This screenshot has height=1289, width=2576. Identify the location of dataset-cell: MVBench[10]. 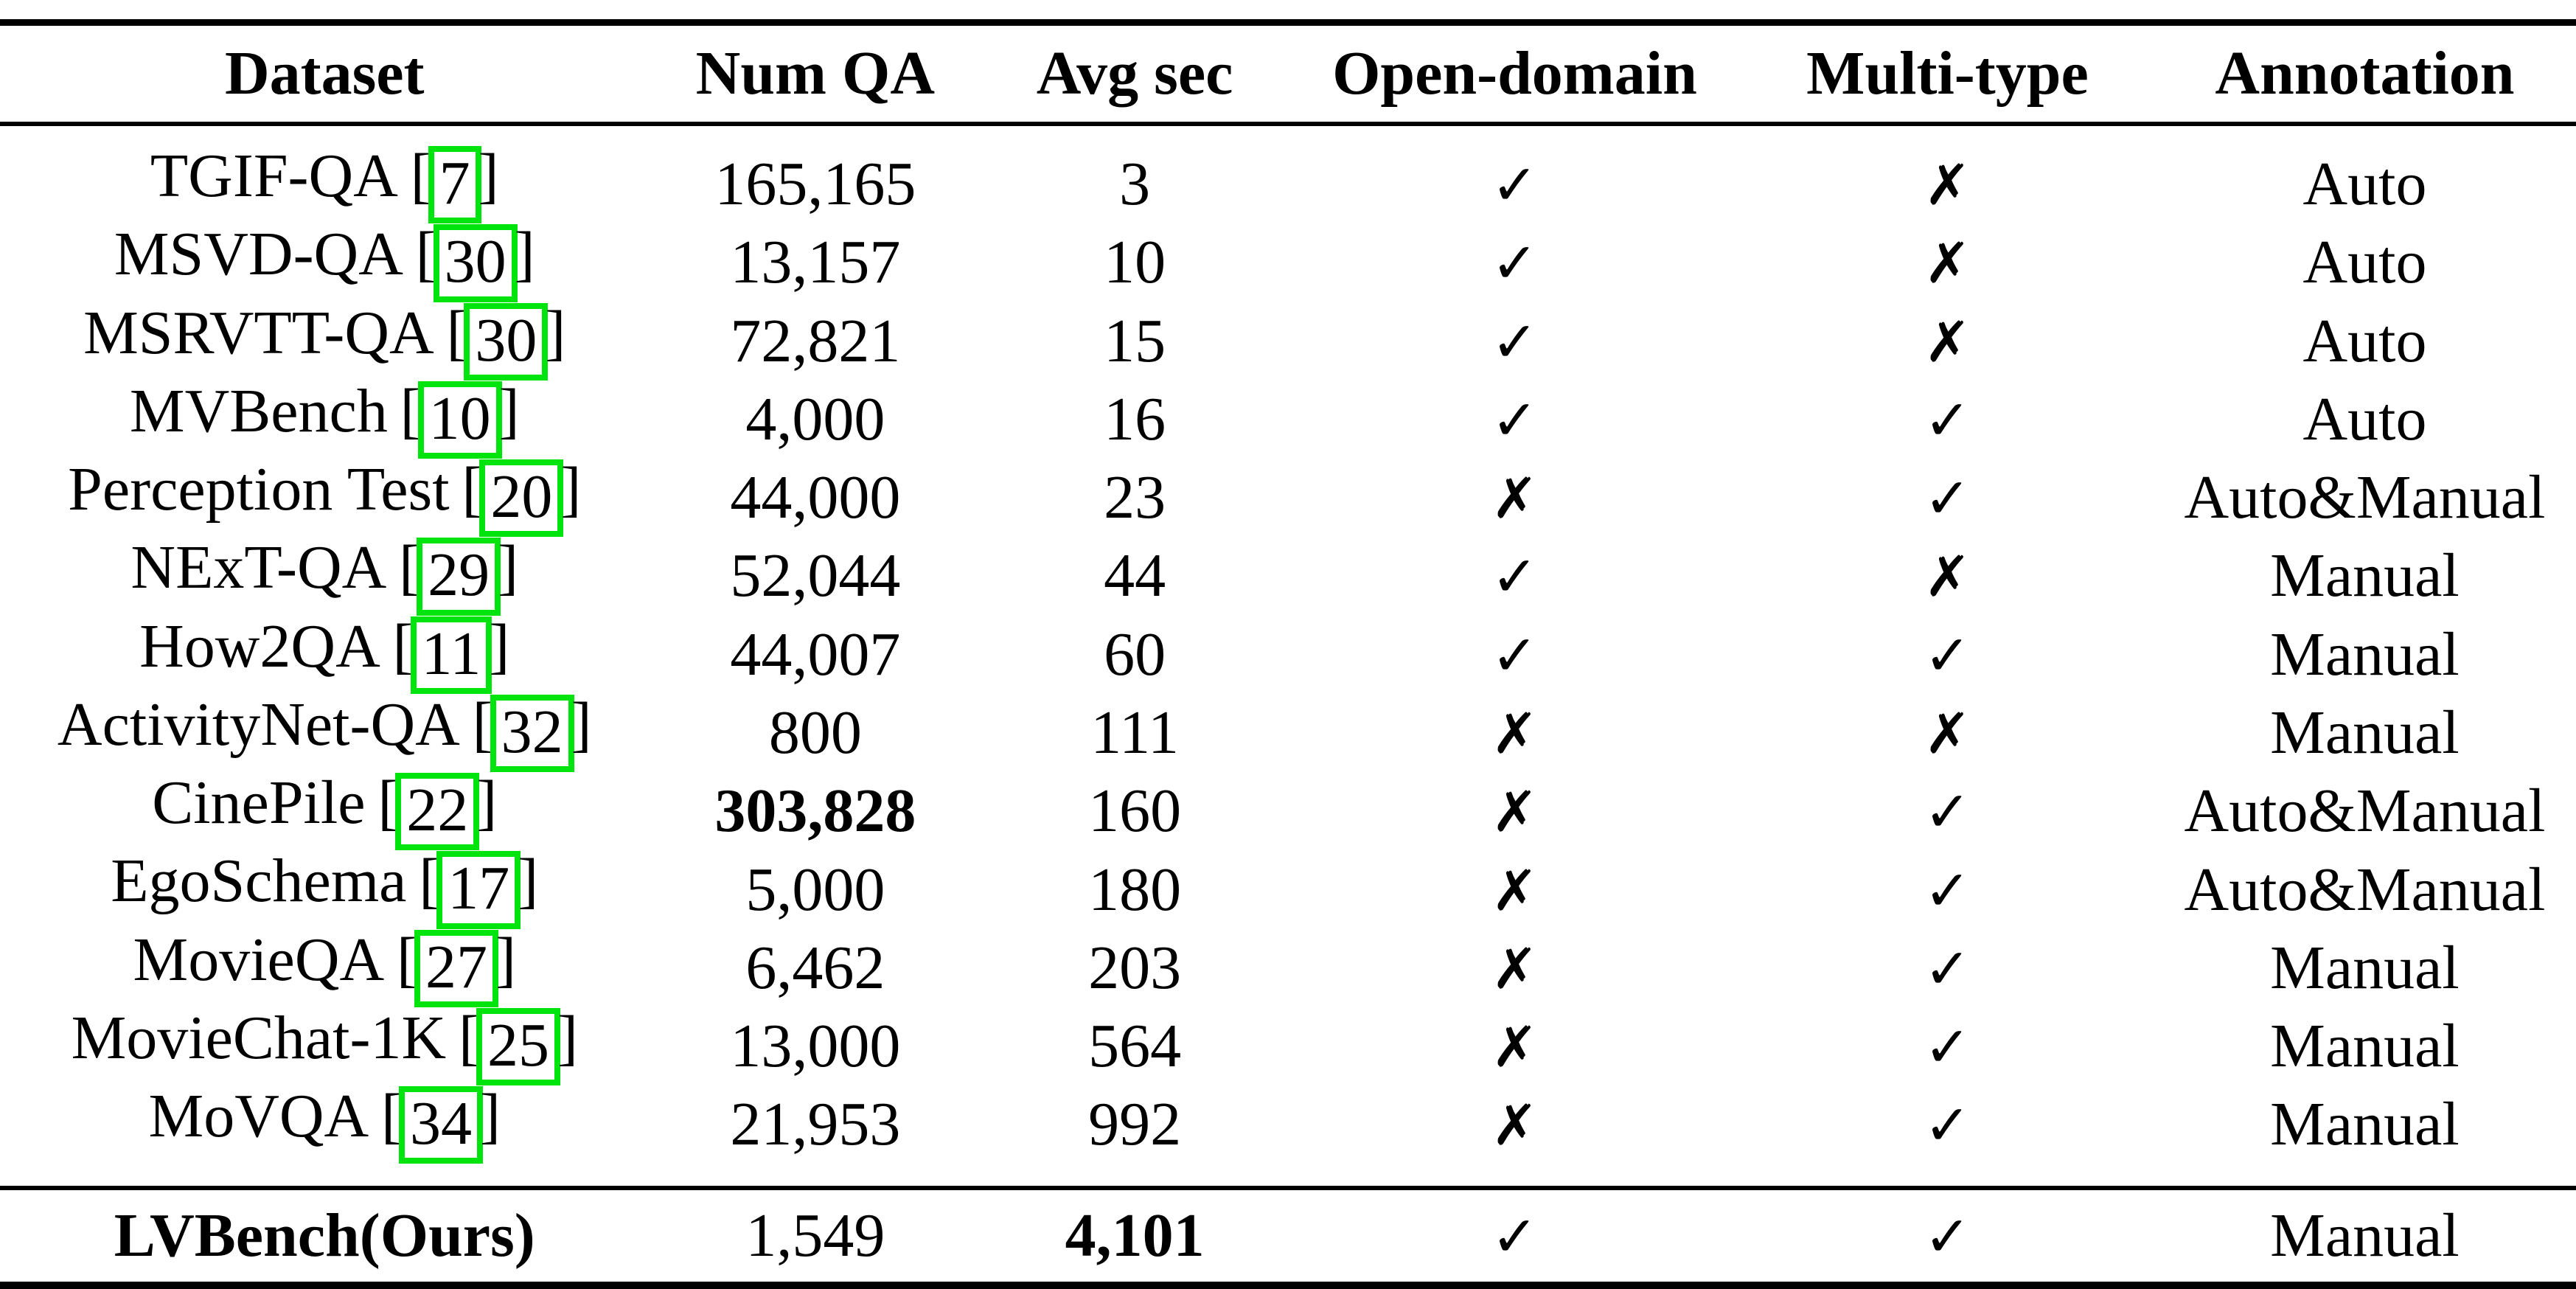
(324, 420).